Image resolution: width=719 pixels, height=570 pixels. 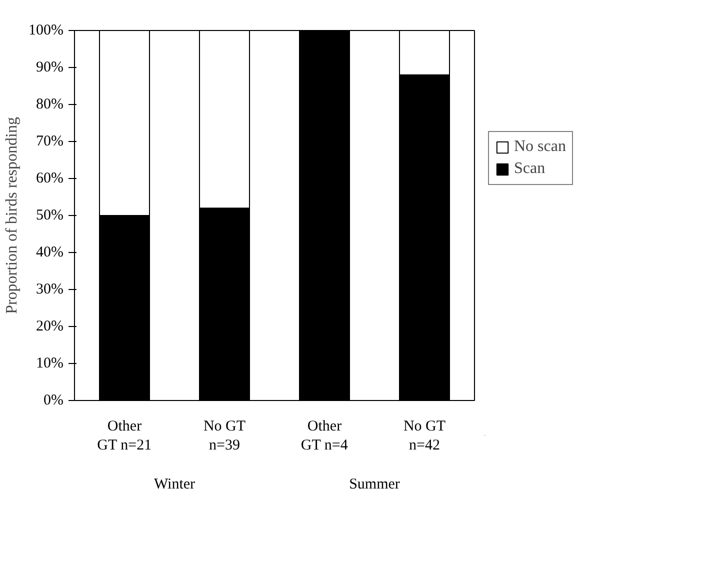 What do you see at coordinates (424, 436) in the screenshot?
I see `x-tick-label: No GT n=42` at bounding box center [424, 436].